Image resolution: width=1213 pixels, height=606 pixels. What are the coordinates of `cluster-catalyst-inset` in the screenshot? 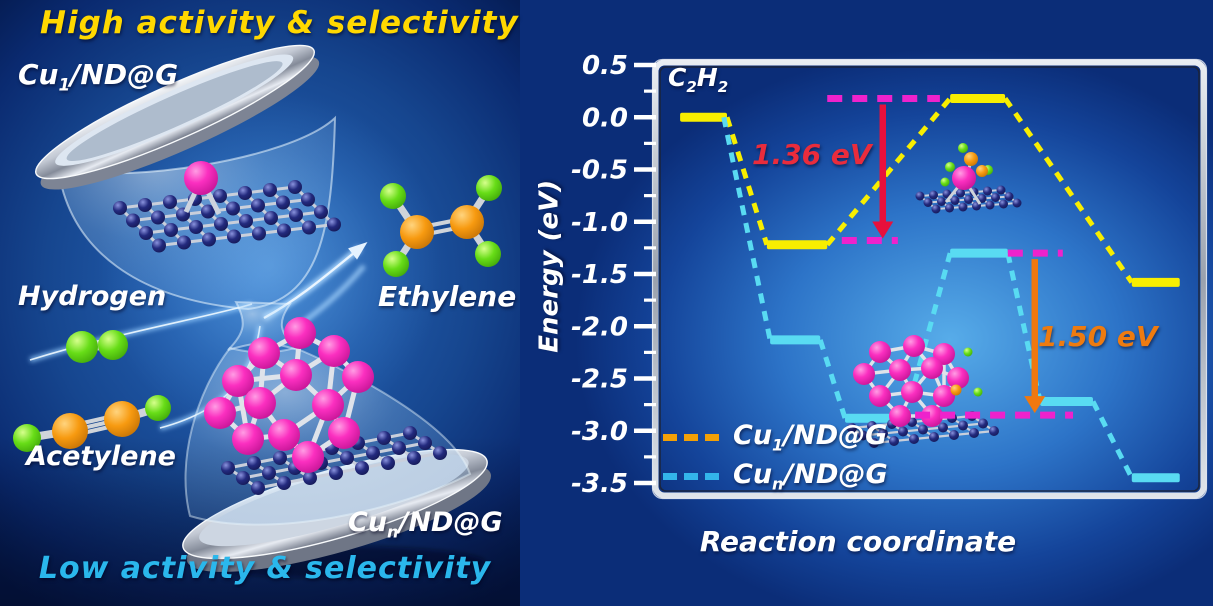 It's located at (923, 391).